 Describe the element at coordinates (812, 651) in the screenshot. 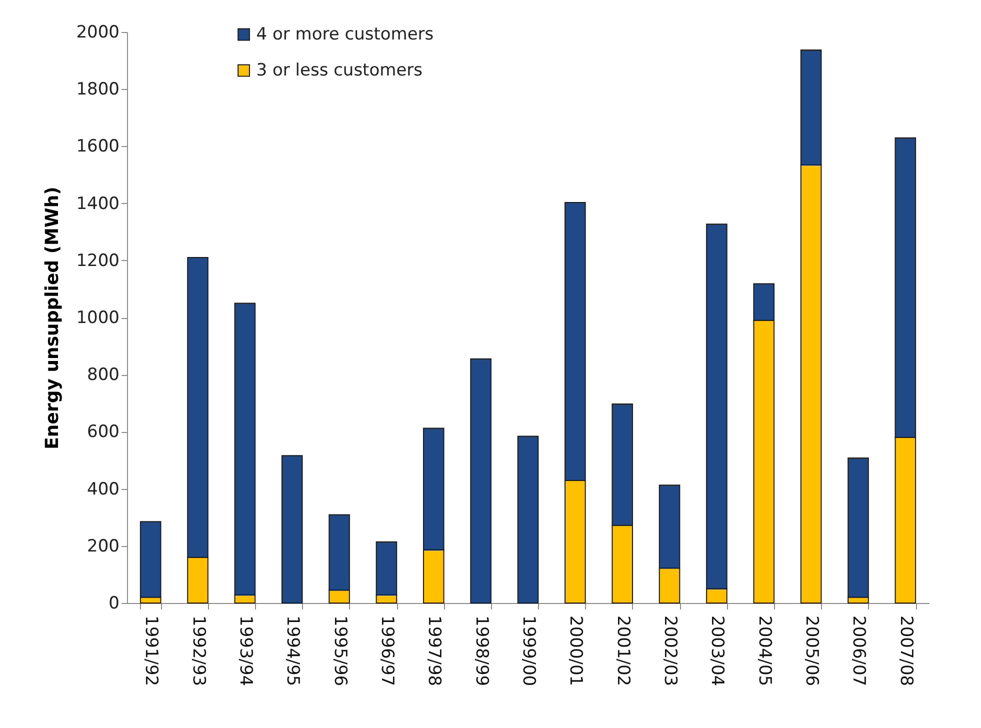

I see `x-tick-label: 2005/06` at that location.